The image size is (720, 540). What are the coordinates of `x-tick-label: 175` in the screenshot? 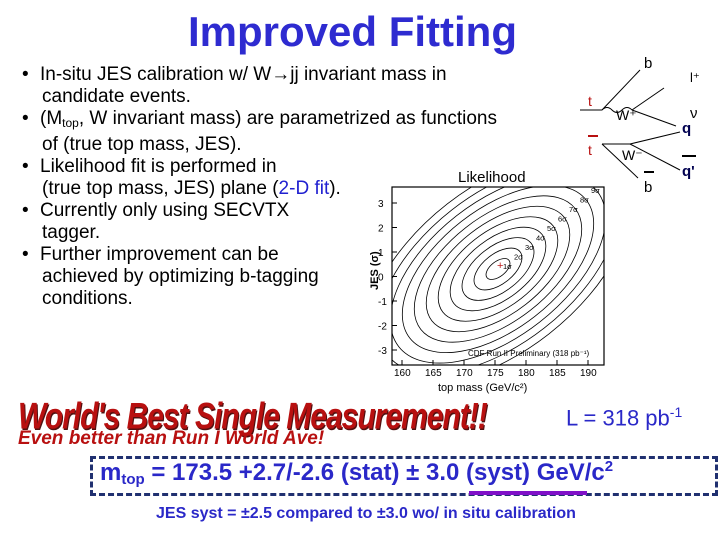 It's located at (495, 373).